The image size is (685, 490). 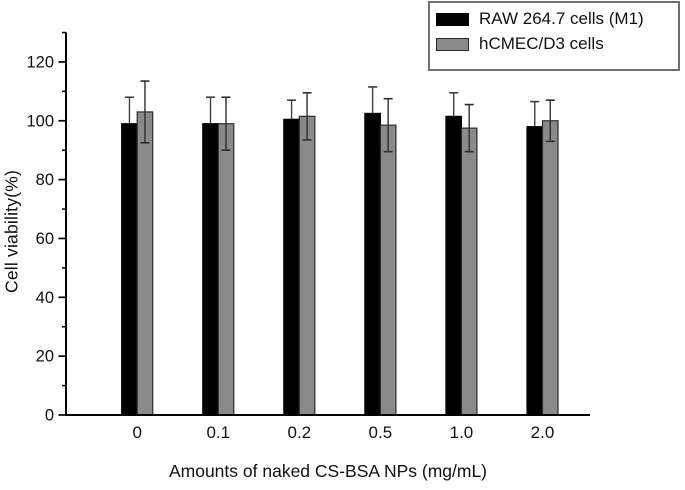 I want to click on legend-item-hcmec-cells: hCMEC/D3 cells, so click(x=557, y=44).